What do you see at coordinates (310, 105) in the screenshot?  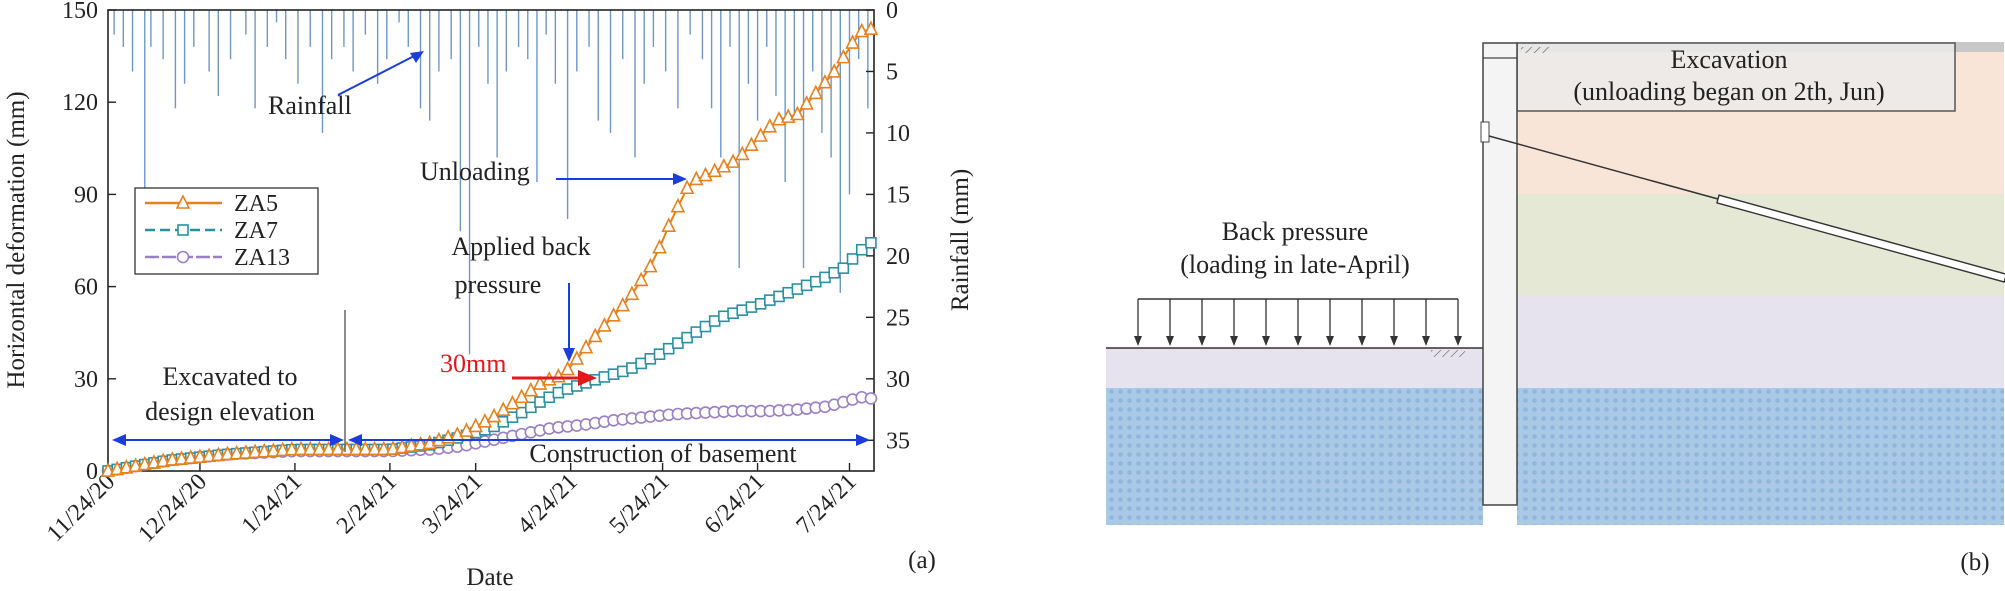 I see `rainfall-annotation: Rainfall` at bounding box center [310, 105].